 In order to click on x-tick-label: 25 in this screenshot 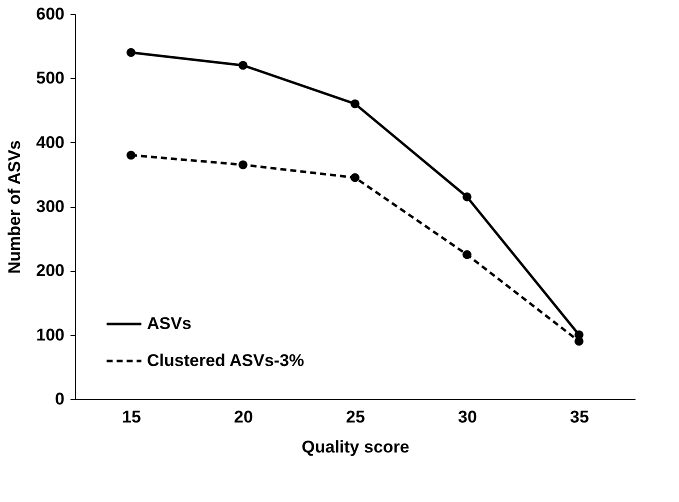, I will do `click(355, 417)`.